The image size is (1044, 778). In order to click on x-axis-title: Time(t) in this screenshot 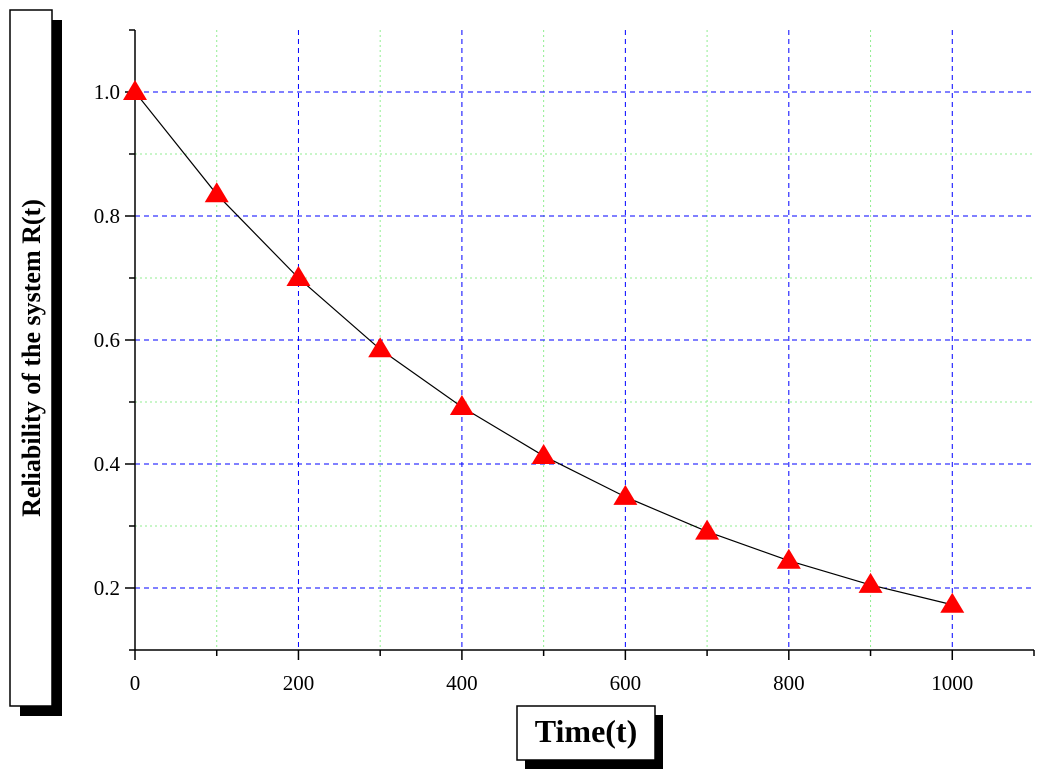, I will do `click(586, 731)`.